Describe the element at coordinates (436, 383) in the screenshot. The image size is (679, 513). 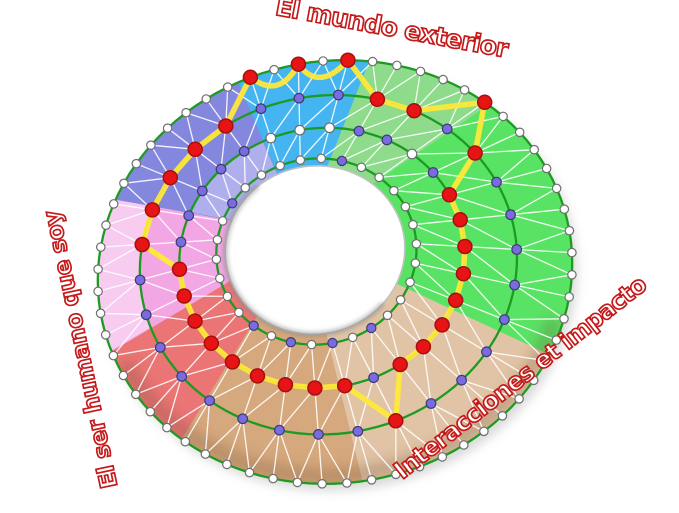
I see `sector-tan-light` at that location.